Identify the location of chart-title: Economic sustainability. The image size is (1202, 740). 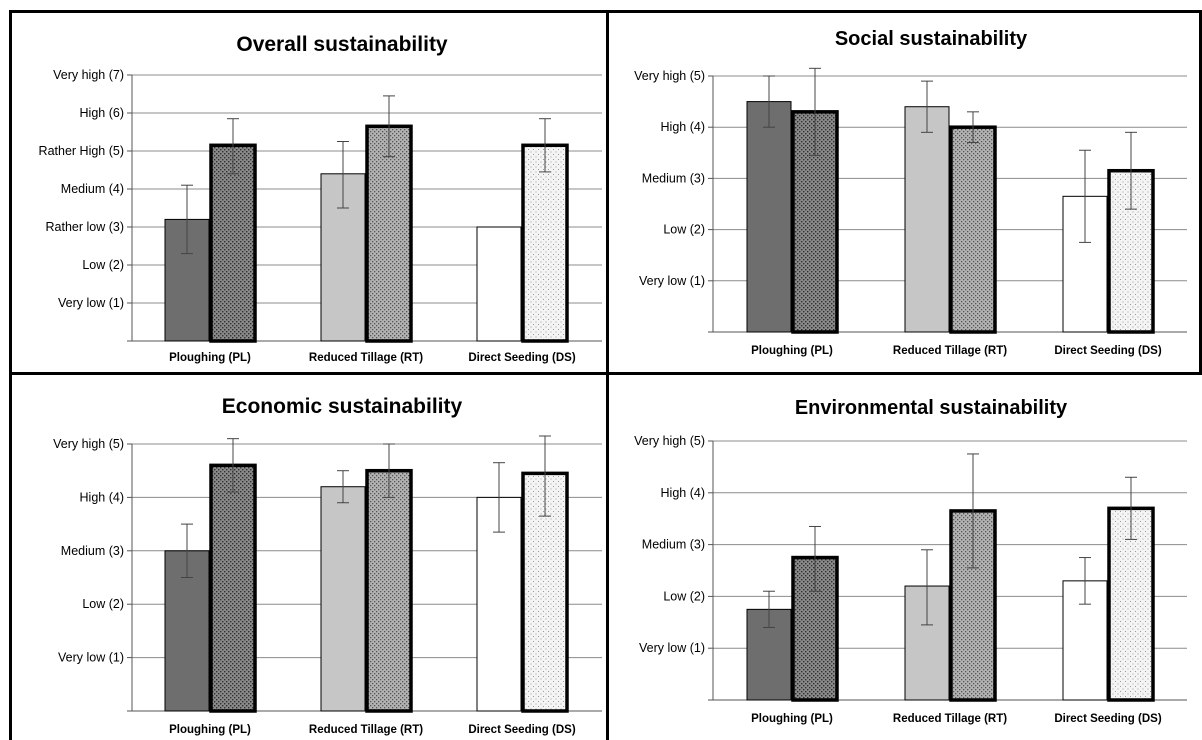
(342, 406).